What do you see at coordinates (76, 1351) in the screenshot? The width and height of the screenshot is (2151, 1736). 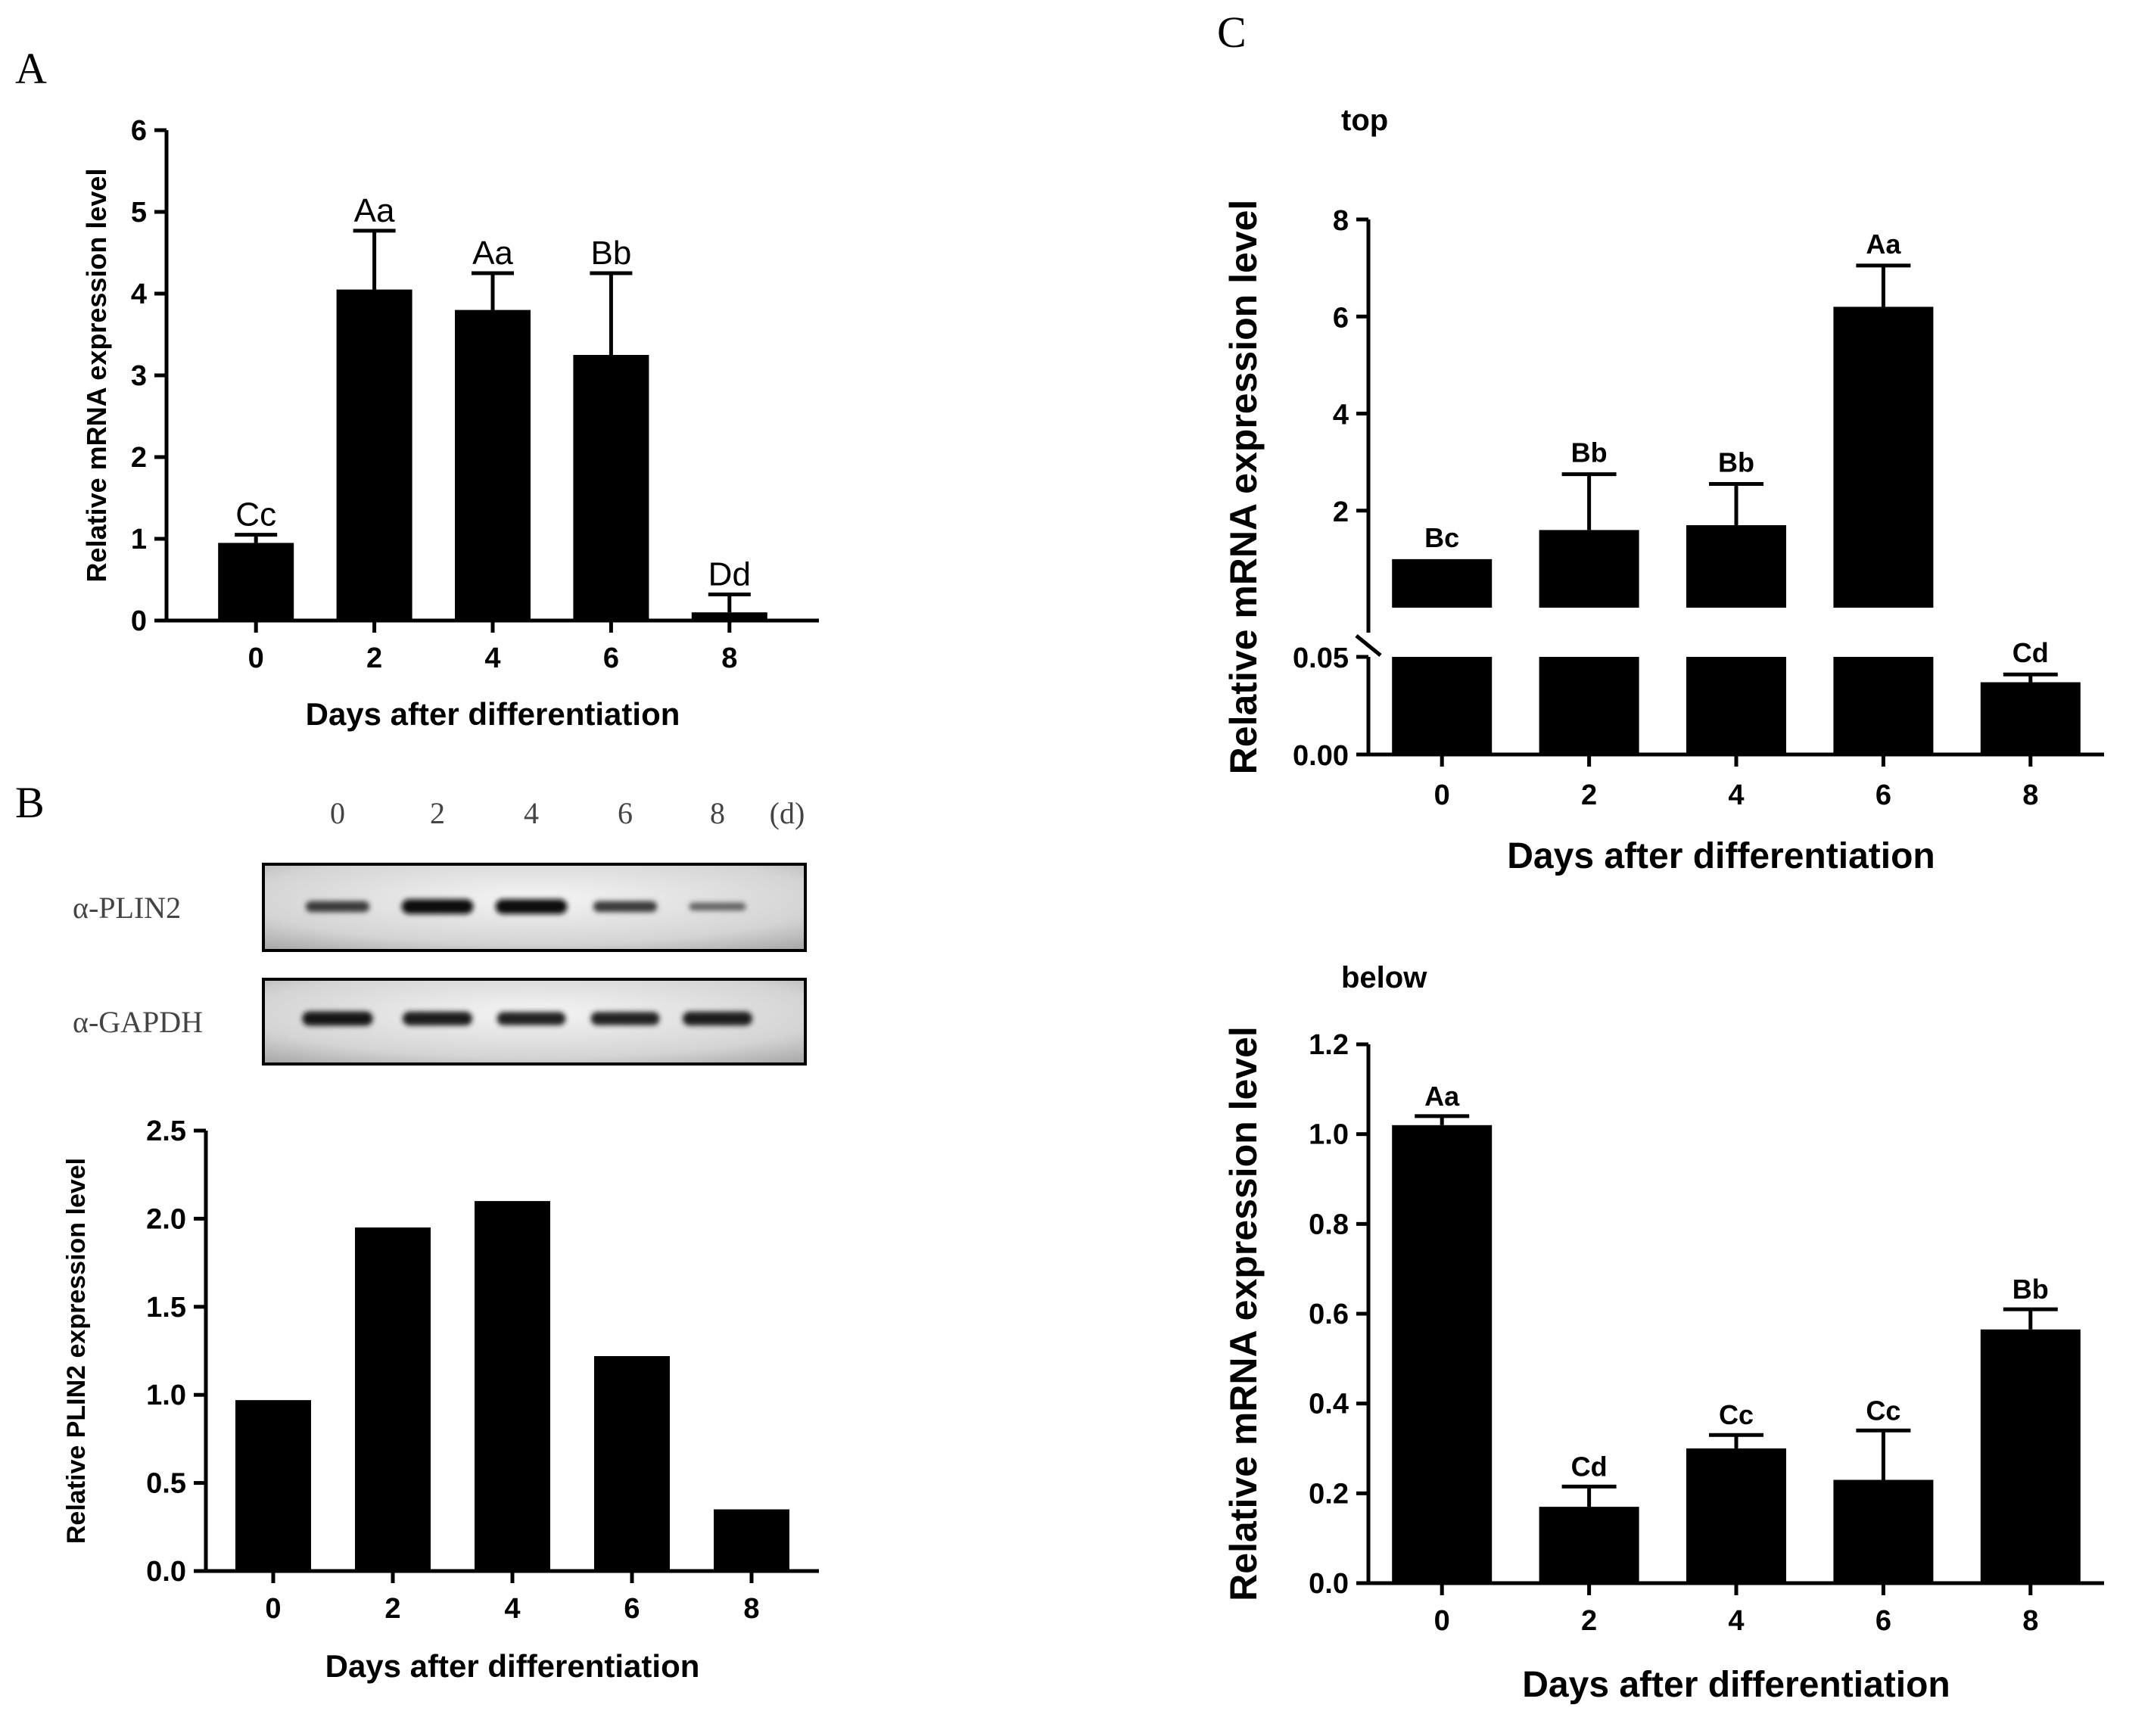 I see `y-axis-title: Relative PLIN2 expression level` at bounding box center [76, 1351].